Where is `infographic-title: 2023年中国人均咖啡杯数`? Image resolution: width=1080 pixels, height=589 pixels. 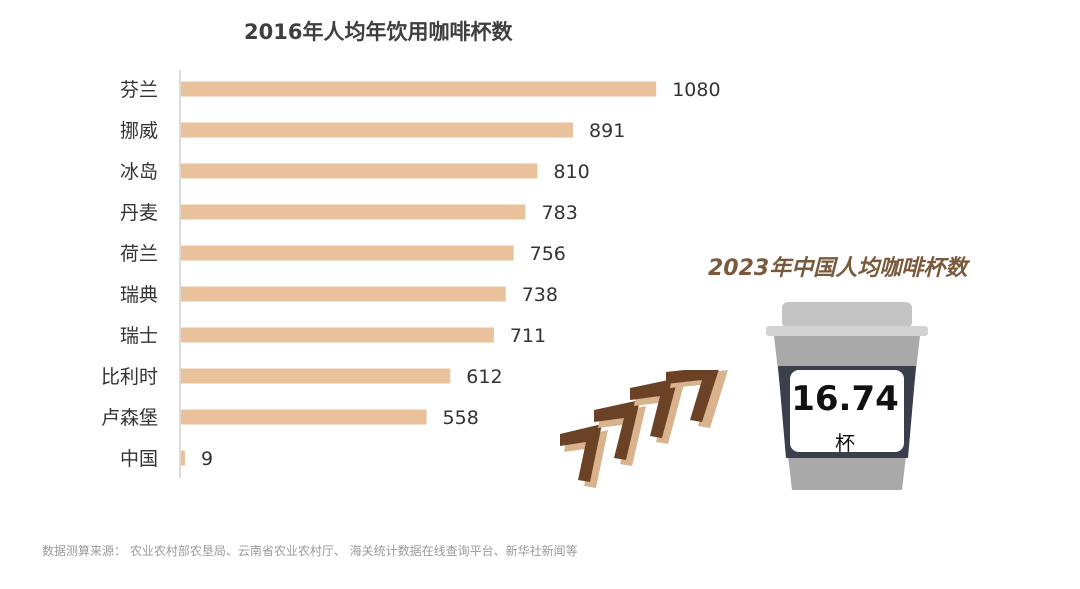
infographic-title: 2023年中国人均咖啡杯数 is located at coordinates (838, 268).